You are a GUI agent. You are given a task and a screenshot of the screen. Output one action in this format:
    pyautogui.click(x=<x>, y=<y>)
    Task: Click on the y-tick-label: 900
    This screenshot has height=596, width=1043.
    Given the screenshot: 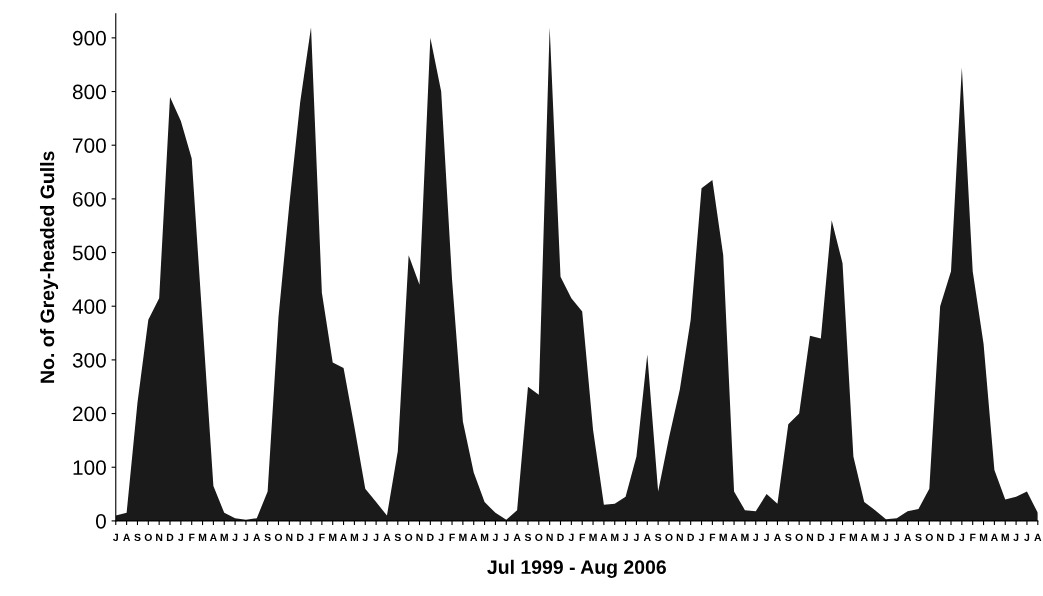 What is the action you would take?
    pyautogui.click(x=89, y=38)
    